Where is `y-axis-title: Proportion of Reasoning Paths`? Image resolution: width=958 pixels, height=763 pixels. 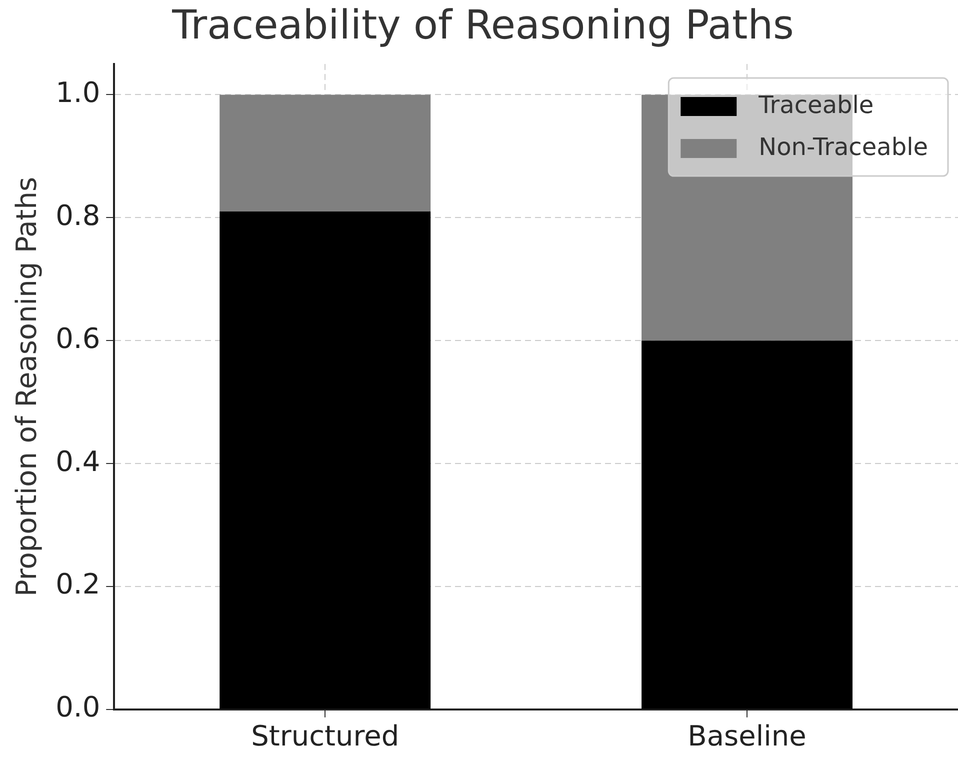 y-axis-title: Proportion of Reasoning Paths is located at coordinates (27, 386).